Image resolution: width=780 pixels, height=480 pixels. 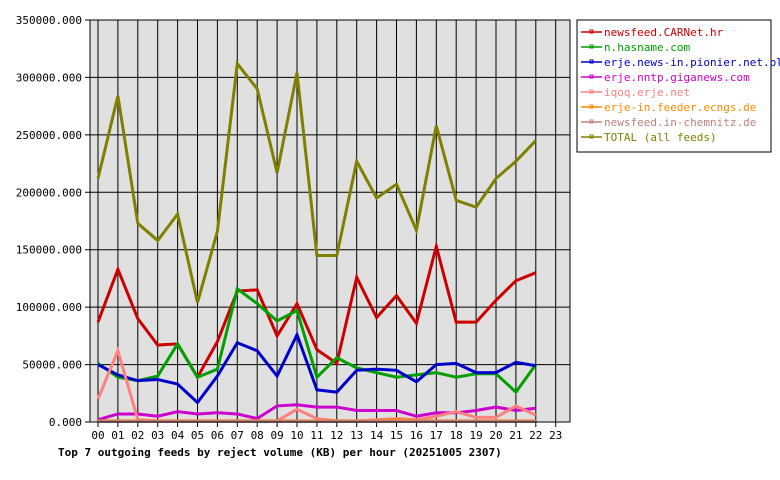 I want to click on x-tick-label: 05, so click(x=197, y=435).